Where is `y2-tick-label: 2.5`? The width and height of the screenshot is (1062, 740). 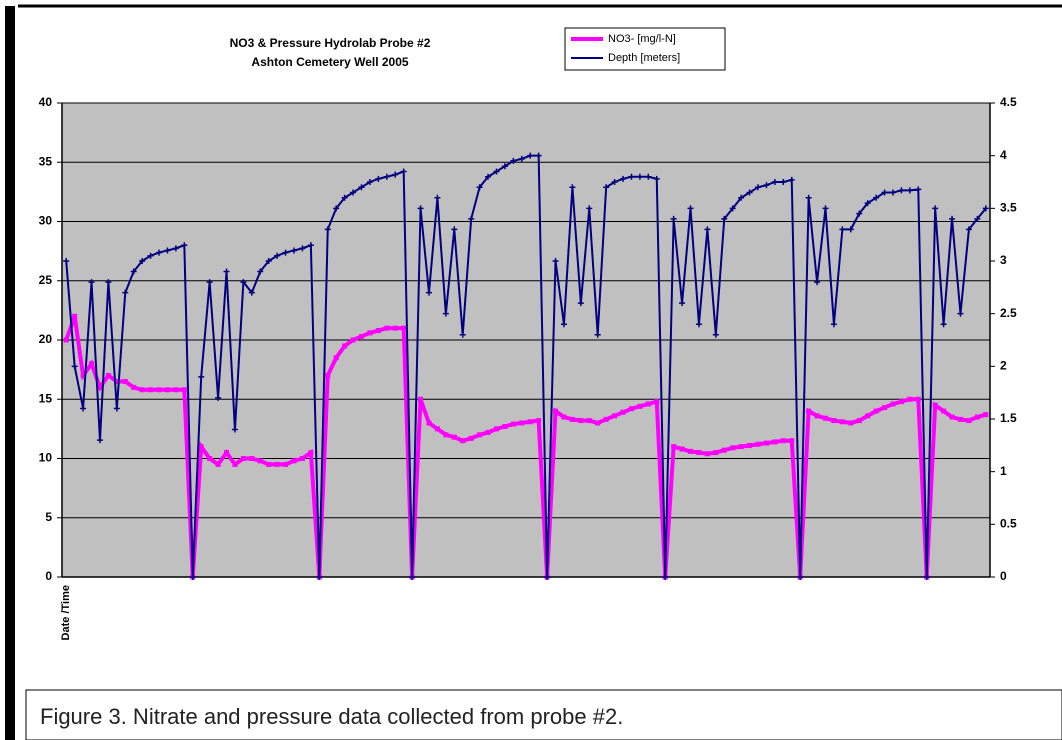
y2-tick-label: 2.5 is located at coordinates (1008, 313).